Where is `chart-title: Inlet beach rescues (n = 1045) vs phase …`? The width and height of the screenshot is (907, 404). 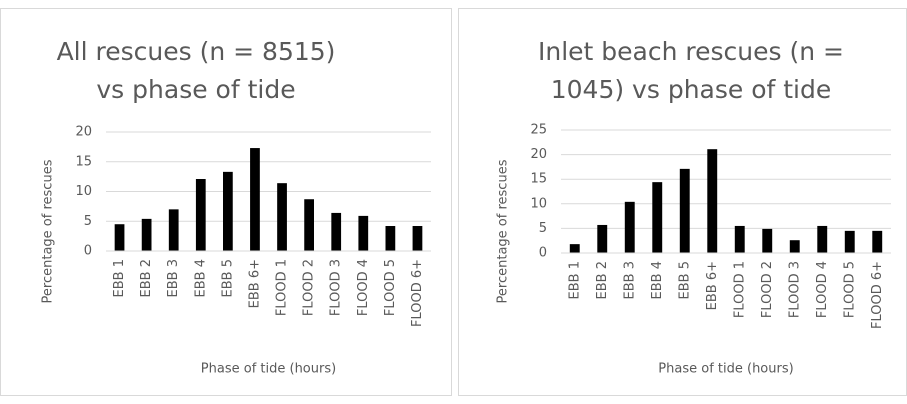 chart-title: Inlet beach rescues (n = 1045) vs phase … is located at coordinates (691, 70).